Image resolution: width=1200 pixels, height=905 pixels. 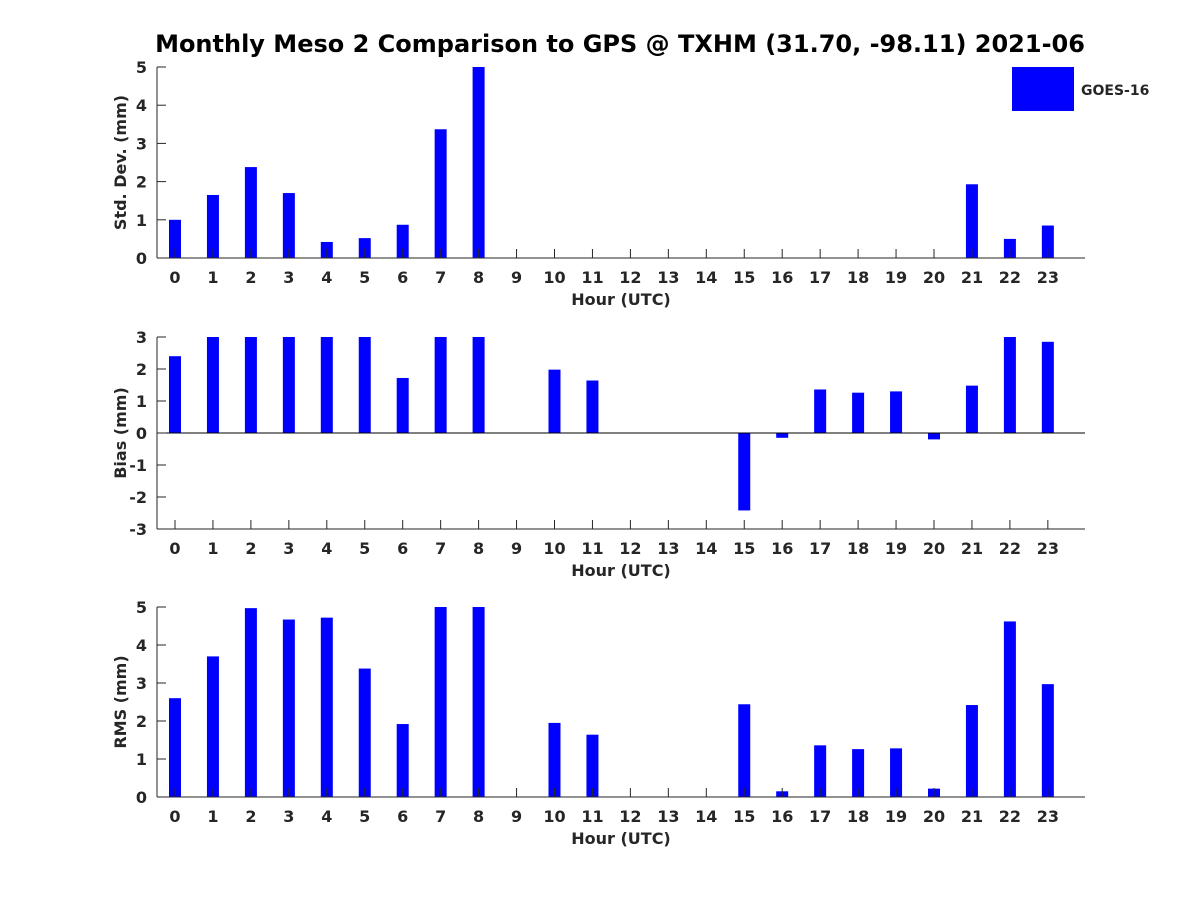 What do you see at coordinates (440, 816) in the screenshot?
I see `x-tick-label: 7` at bounding box center [440, 816].